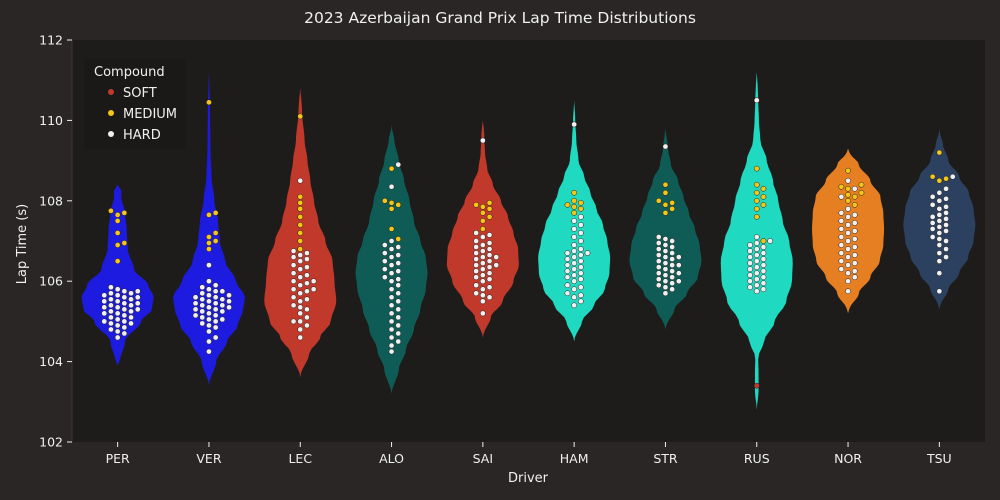 The image size is (1000, 500). What do you see at coordinates (129, 72) in the screenshot?
I see `legend-title: Compound` at bounding box center [129, 72].